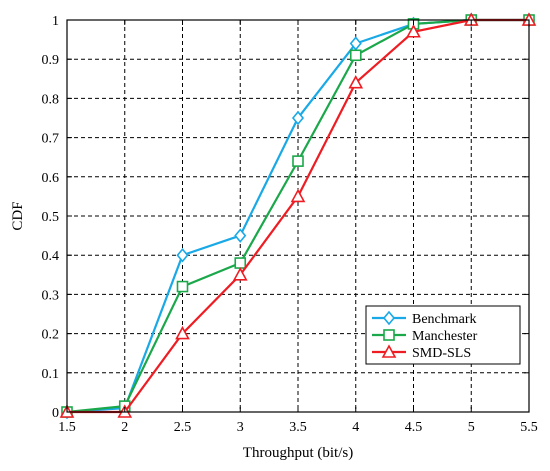  Describe the element at coordinates (183, 427) in the screenshot. I see `x-tick-label: 2.5` at that location.